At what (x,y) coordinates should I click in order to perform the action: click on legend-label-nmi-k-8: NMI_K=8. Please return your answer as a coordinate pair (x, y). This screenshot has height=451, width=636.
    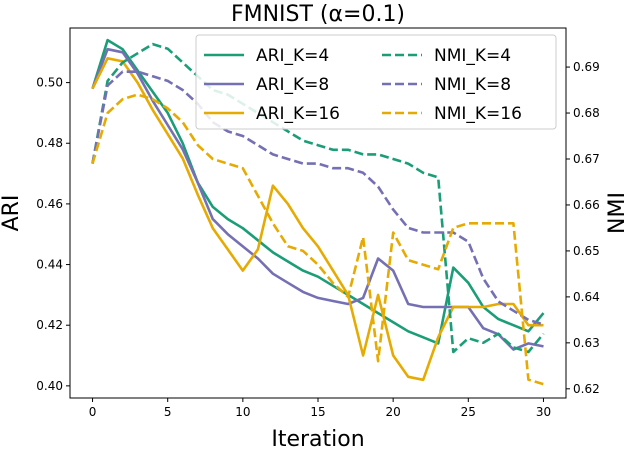
    Looking at the image, I should click on (472, 85).